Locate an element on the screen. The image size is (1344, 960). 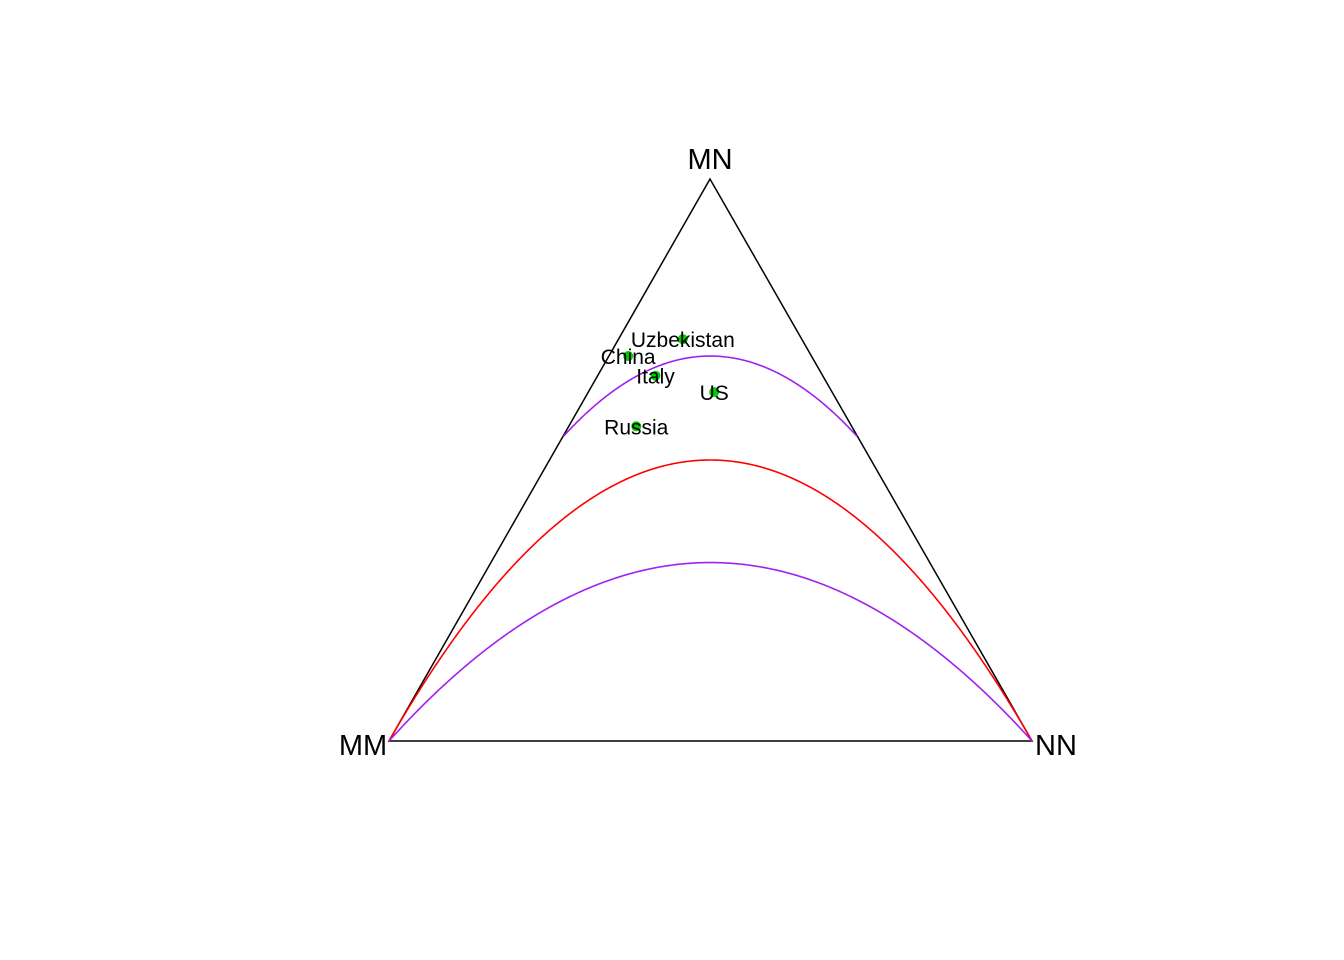
vertex-label-nn: NN is located at coordinates (1056, 746).